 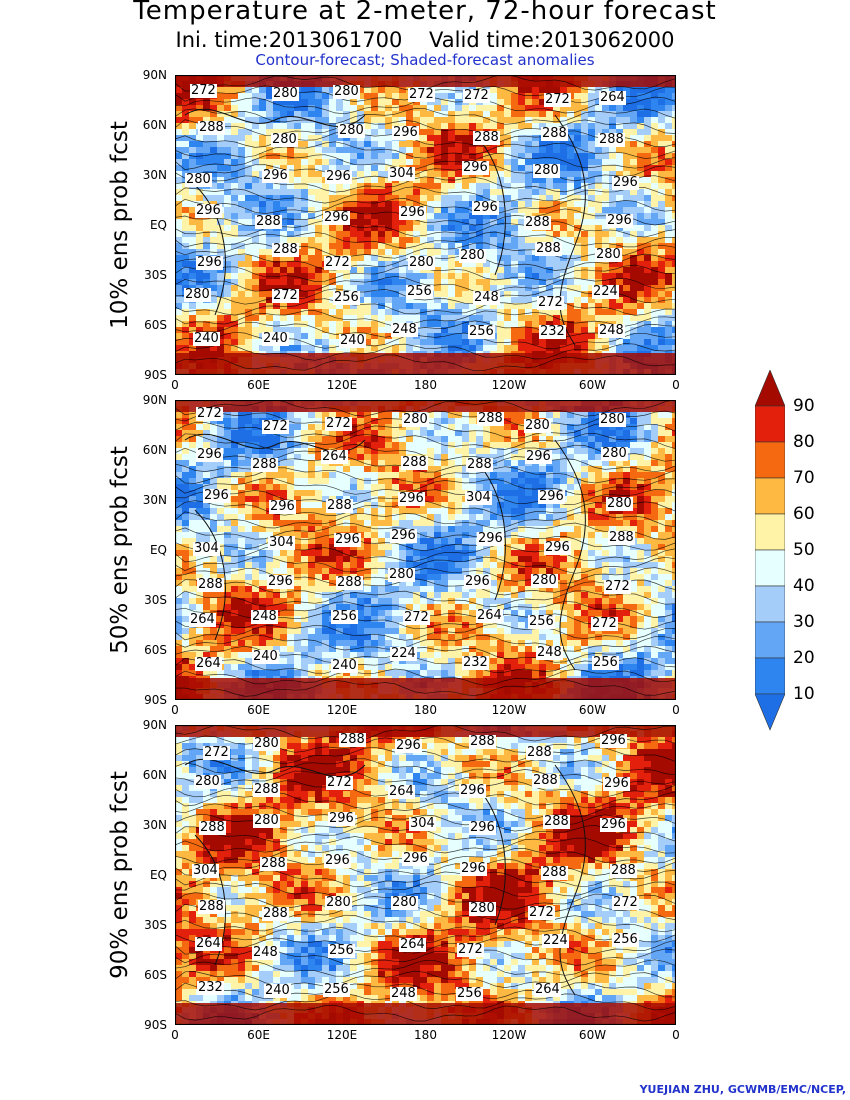 I want to click on colorbar-level-label: 20, so click(x=804, y=658).